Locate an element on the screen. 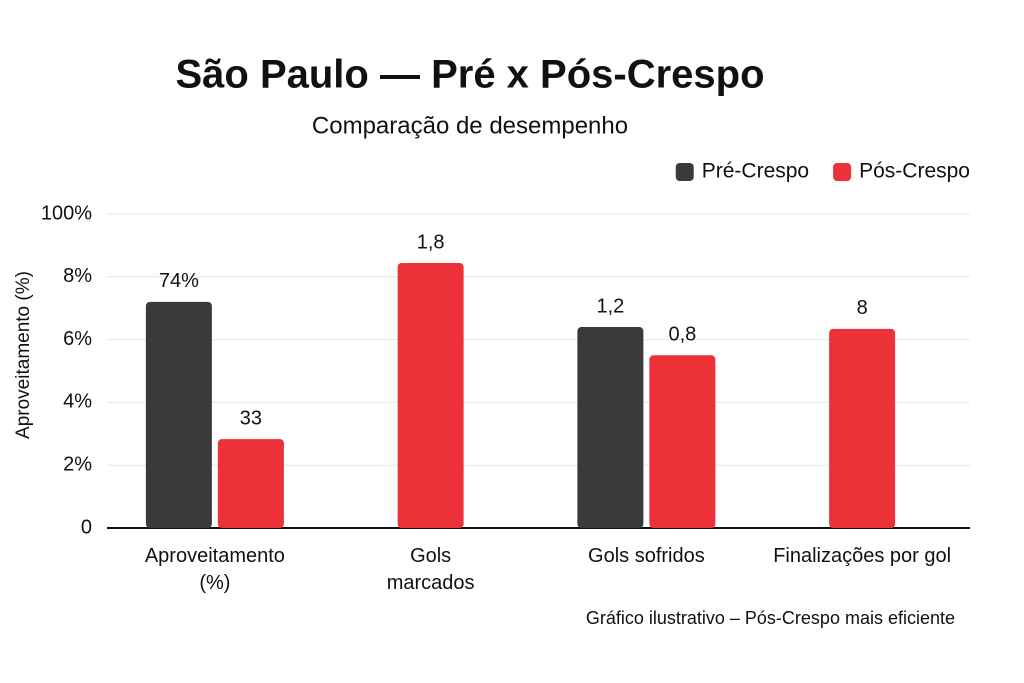  x-tick-label: Gols marcados is located at coordinates (430, 569).